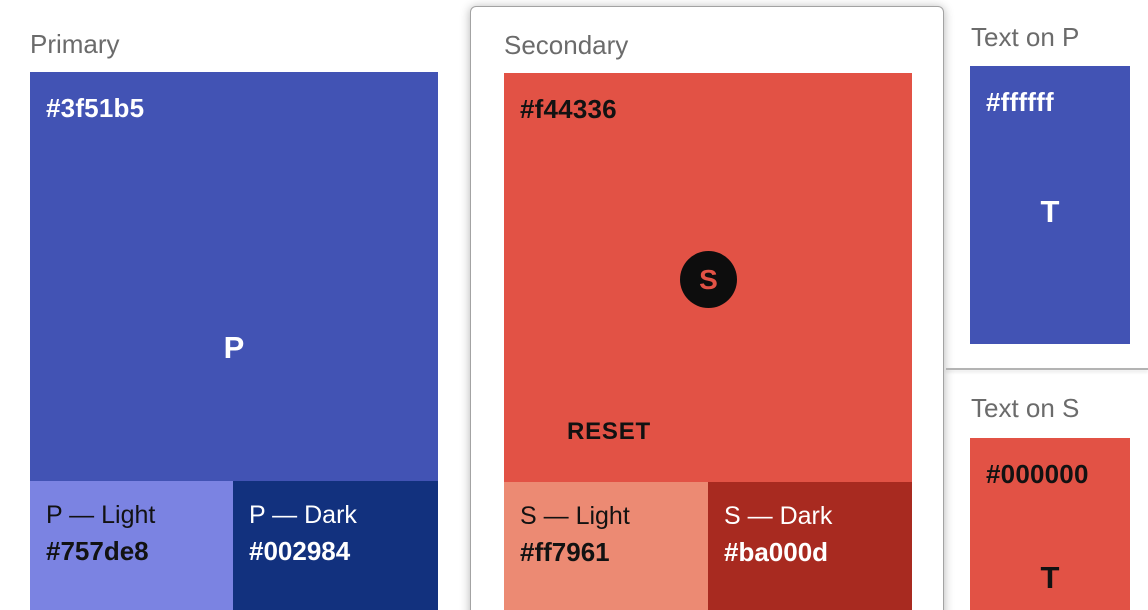  What do you see at coordinates (1025, 37) in the screenshot?
I see `text-on-primary-label: Text on P` at bounding box center [1025, 37].